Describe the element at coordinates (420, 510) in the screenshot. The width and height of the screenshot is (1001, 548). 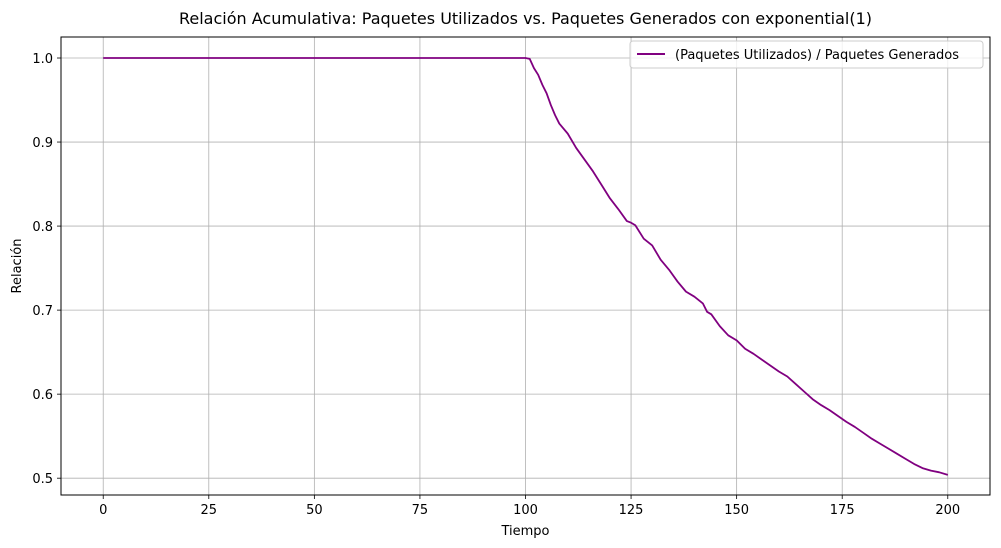
I see `x-tick-label: 75` at that location.